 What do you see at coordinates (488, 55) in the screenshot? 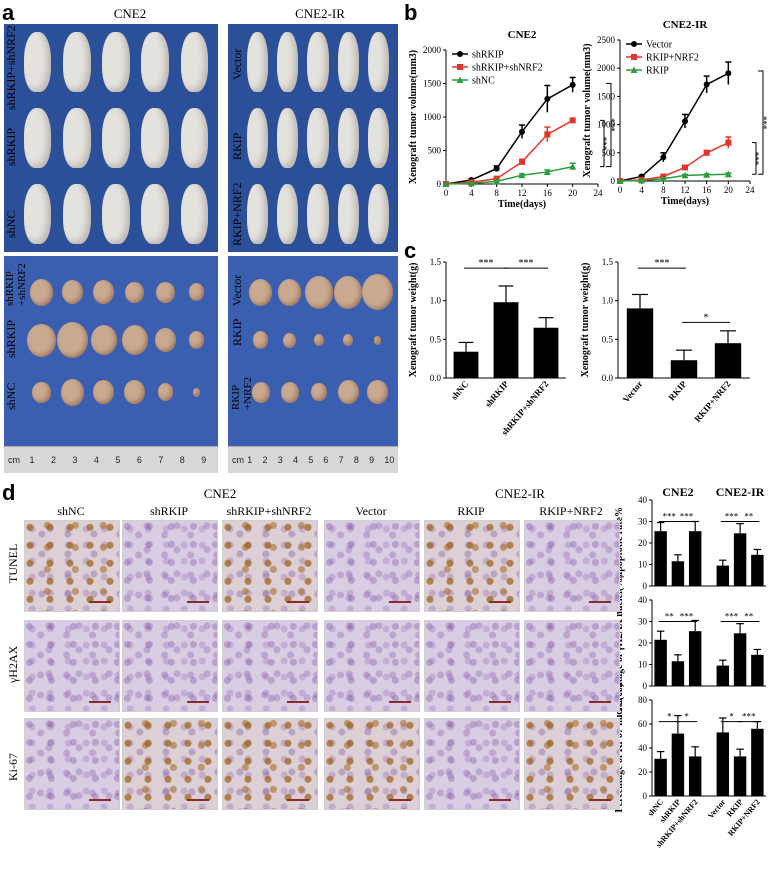
I see `b-left-legend-label-0: shRKIP` at bounding box center [488, 55].